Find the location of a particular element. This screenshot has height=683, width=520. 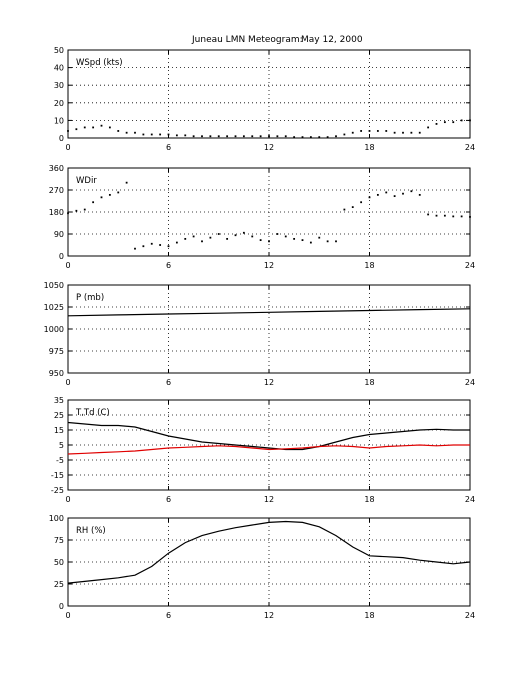

y-tick-label: -15 is located at coordinates (57, 475).